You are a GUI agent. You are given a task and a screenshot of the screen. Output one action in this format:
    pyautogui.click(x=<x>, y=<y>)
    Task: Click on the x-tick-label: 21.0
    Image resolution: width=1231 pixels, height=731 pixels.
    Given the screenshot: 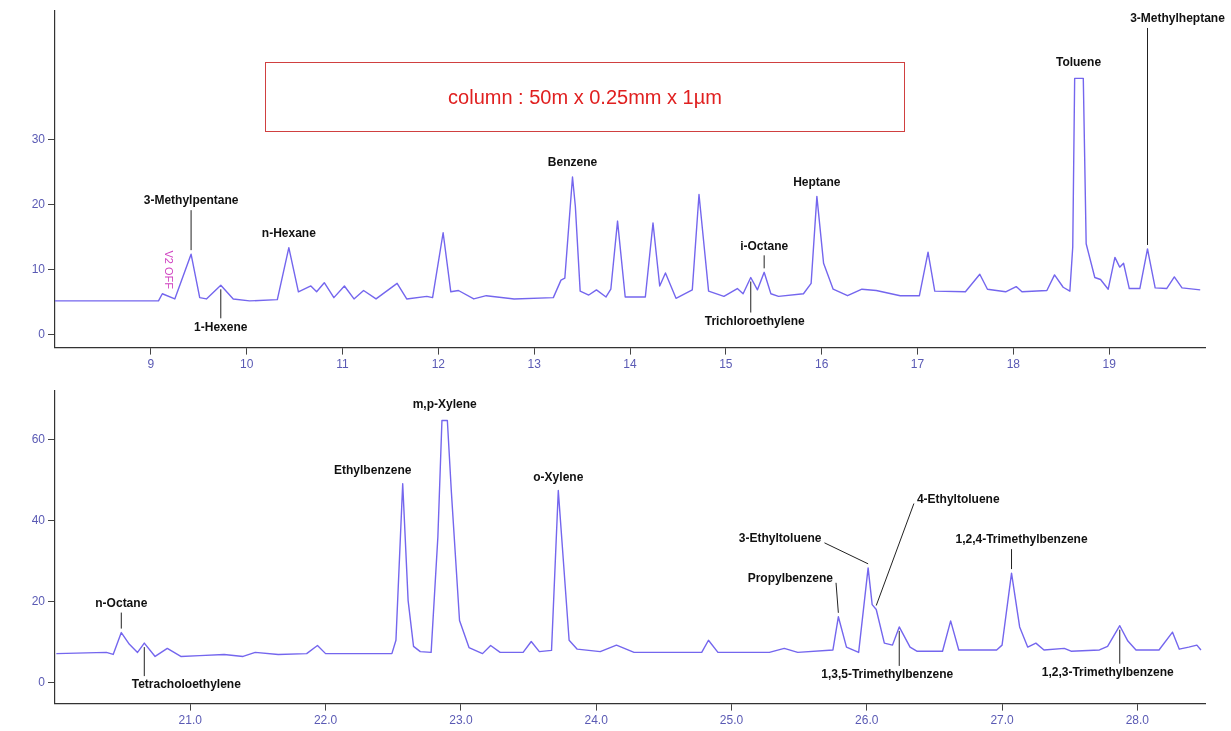 What is the action you would take?
    pyautogui.click(x=190, y=720)
    